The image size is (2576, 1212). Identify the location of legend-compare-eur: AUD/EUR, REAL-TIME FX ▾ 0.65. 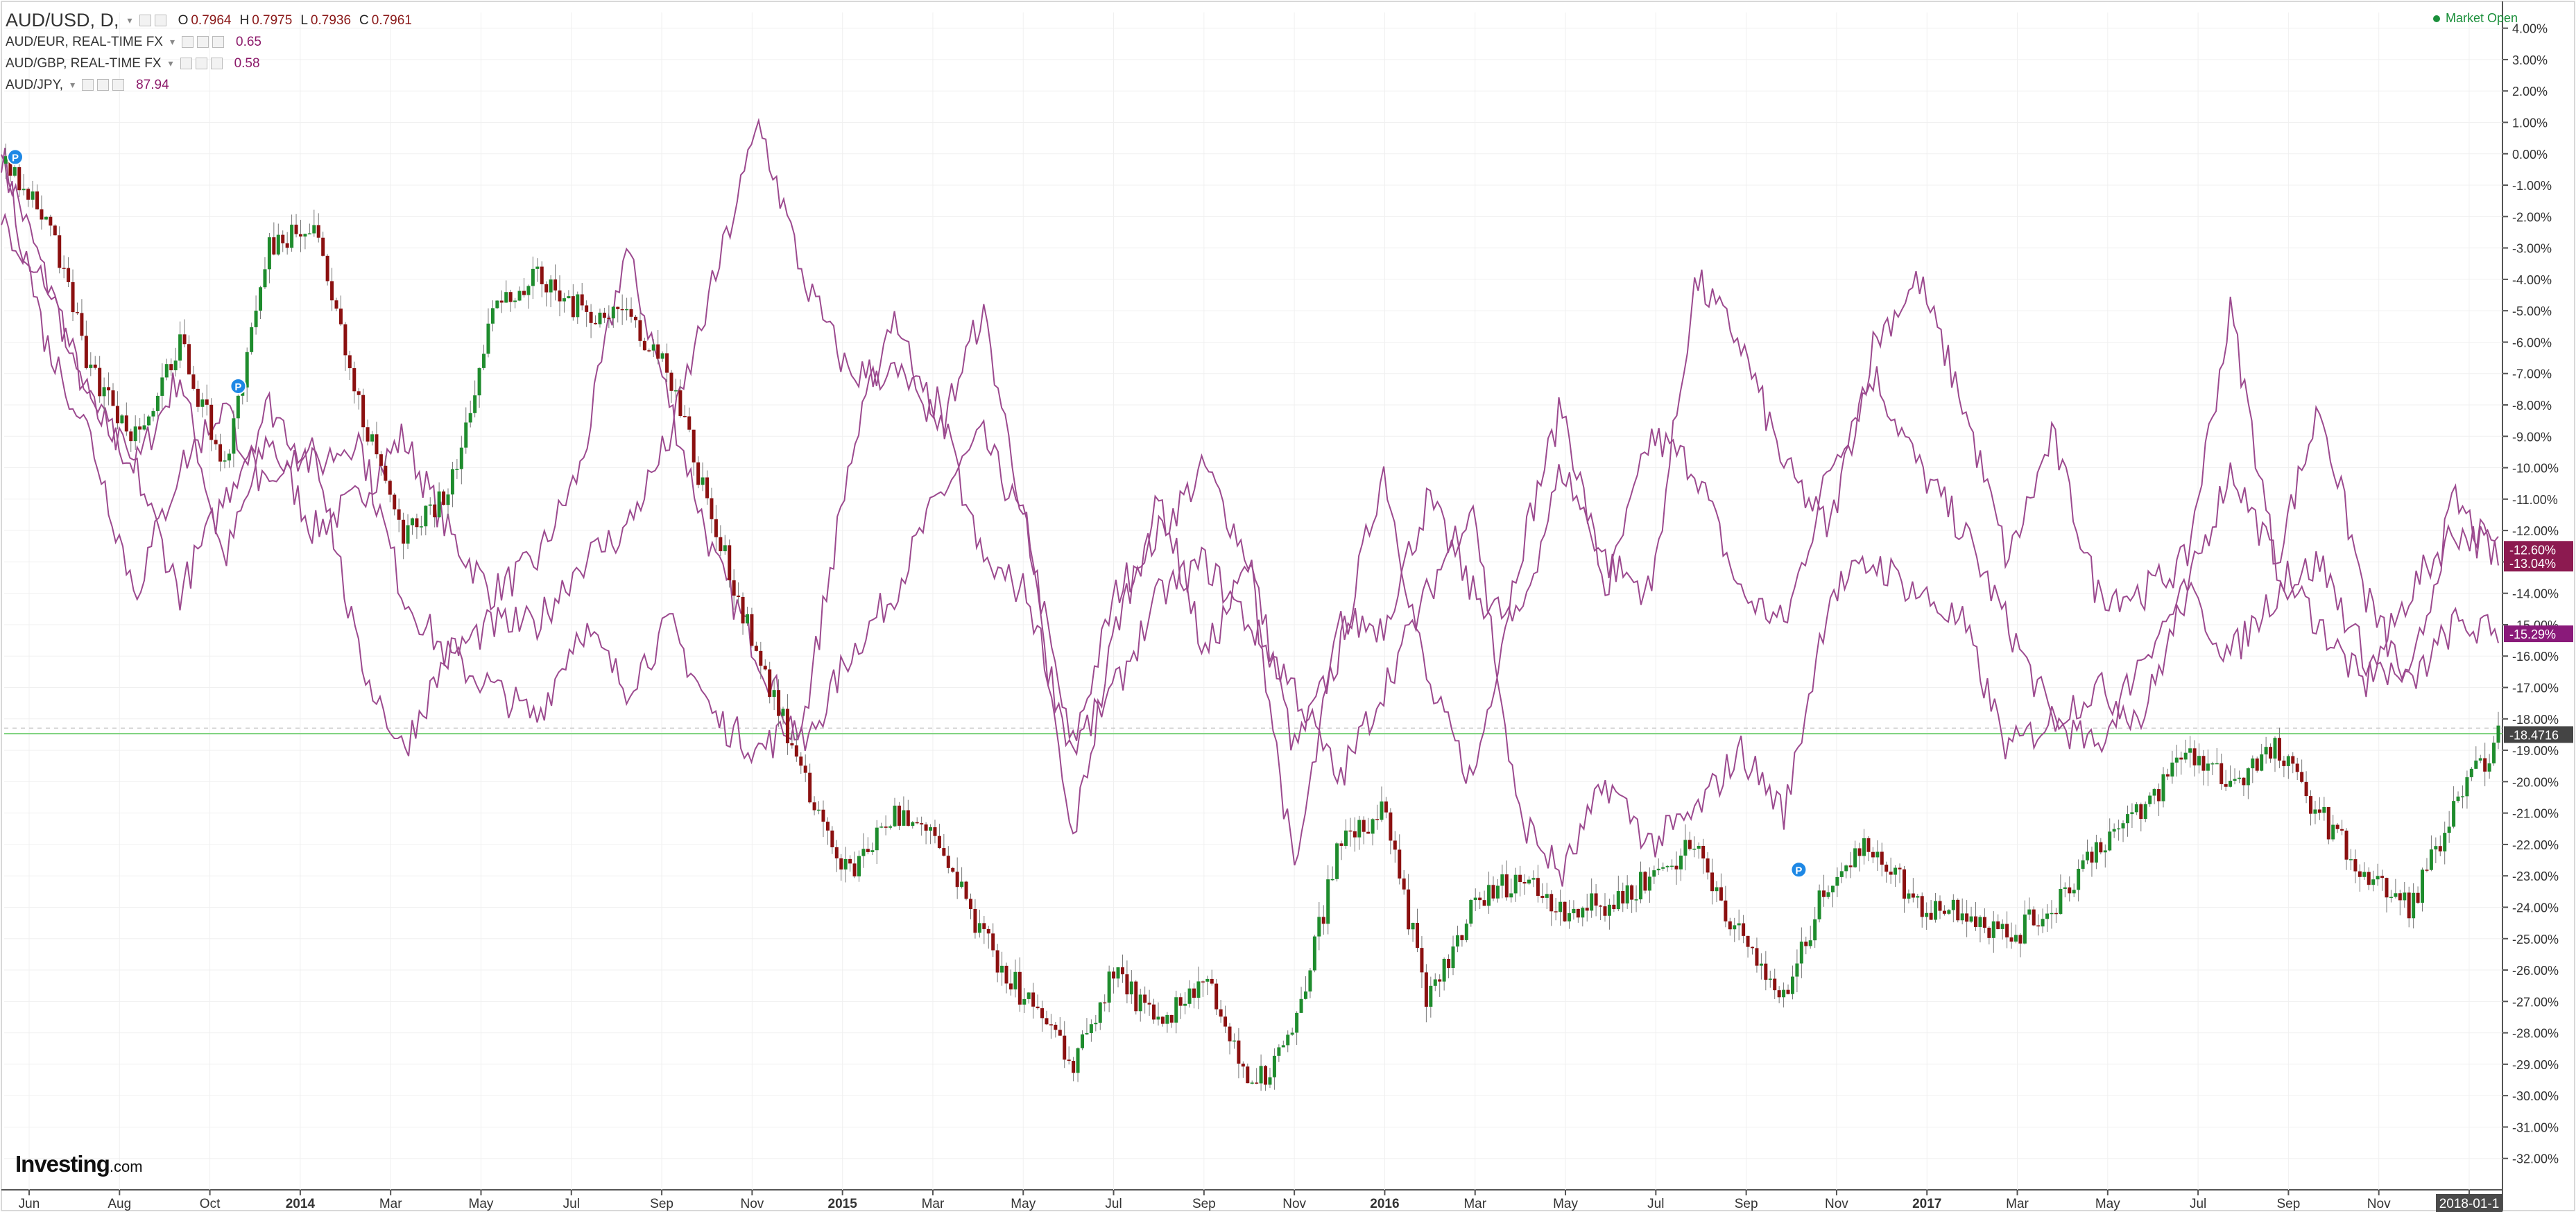
(209, 42).